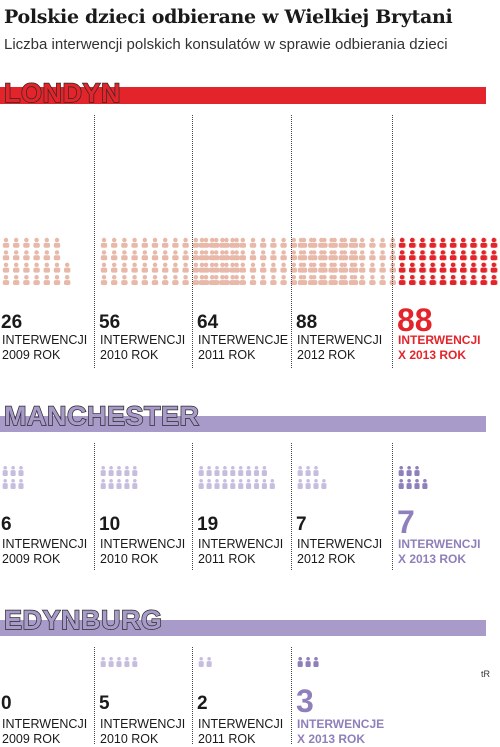 This screenshot has width=500, height=747. What do you see at coordinates (243, 340) in the screenshot?
I see `londyn-unit-label: INTERWENCJE` at bounding box center [243, 340].